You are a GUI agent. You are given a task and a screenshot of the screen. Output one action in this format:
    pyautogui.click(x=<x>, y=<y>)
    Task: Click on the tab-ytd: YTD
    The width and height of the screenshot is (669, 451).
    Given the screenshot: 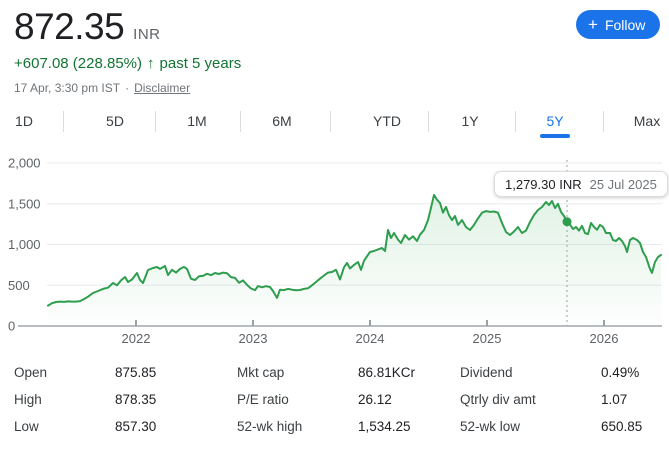 What is the action you would take?
    pyautogui.click(x=387, y=121)
    